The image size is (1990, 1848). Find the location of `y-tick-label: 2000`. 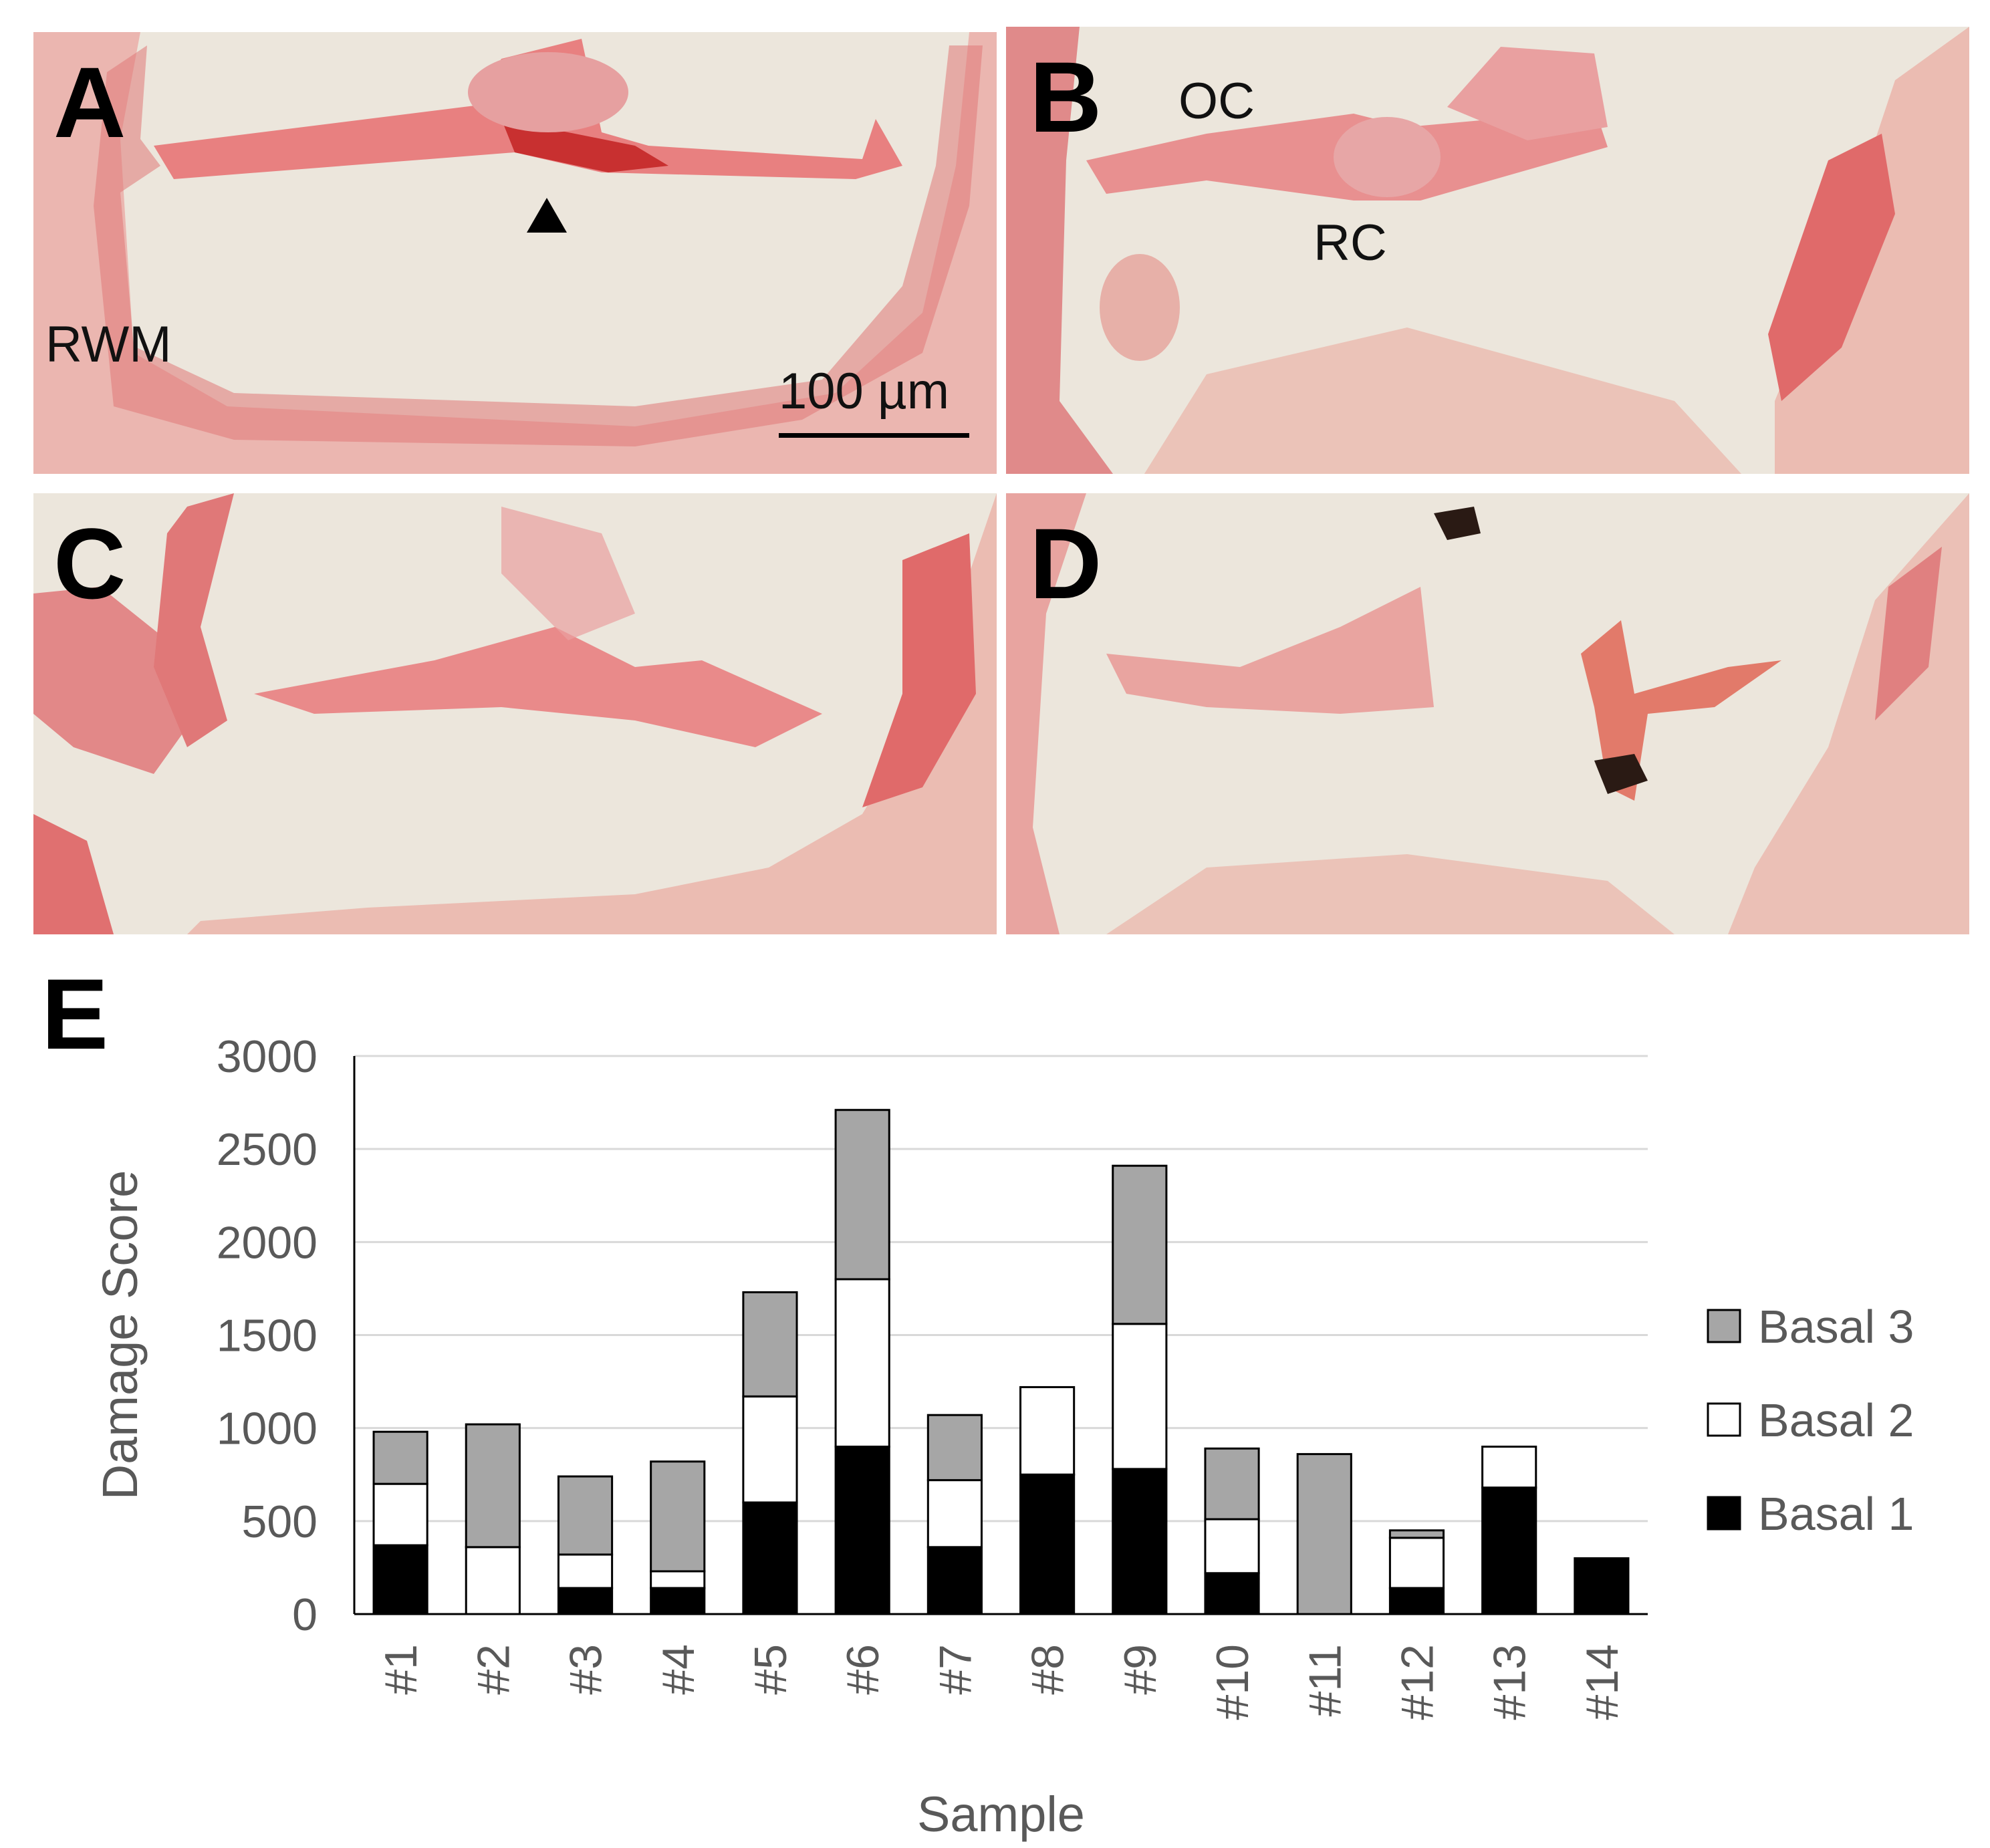

y-tick-label: 2000 is located at coordinates (267, 1242).